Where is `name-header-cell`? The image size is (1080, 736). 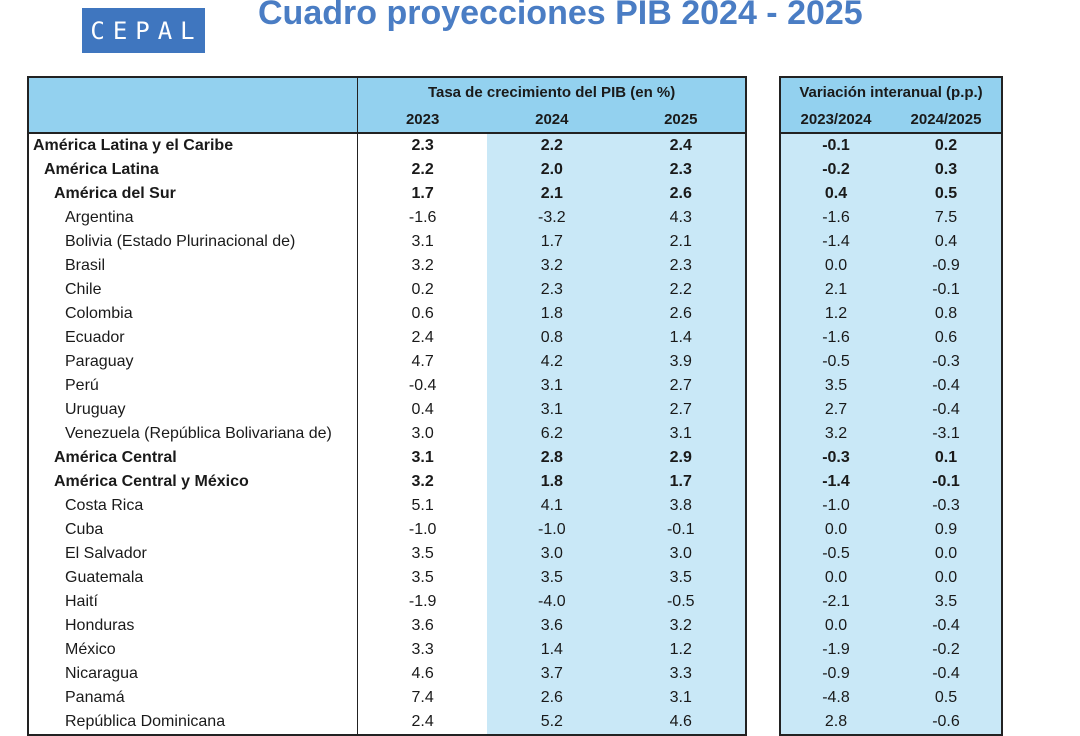
name-header-cell is located at coordinates (193, 92).